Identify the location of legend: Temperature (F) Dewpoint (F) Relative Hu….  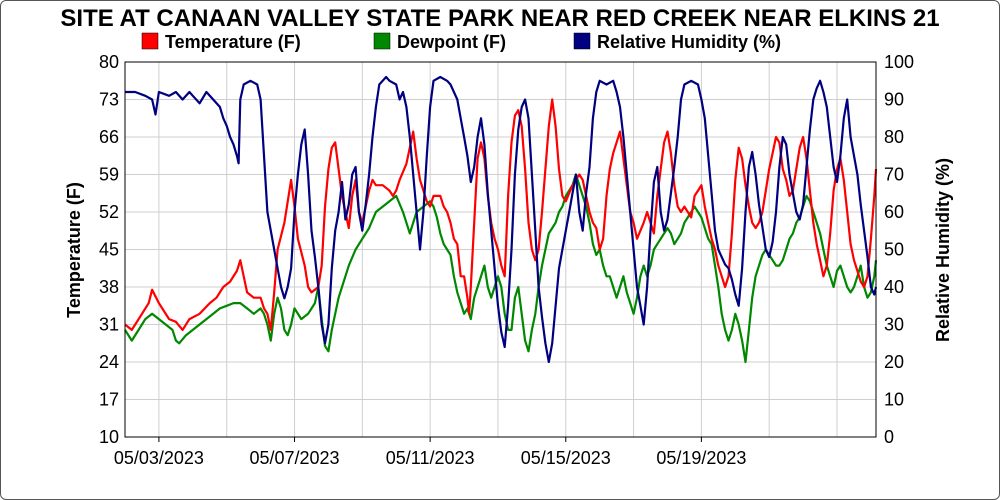
(461, 42).